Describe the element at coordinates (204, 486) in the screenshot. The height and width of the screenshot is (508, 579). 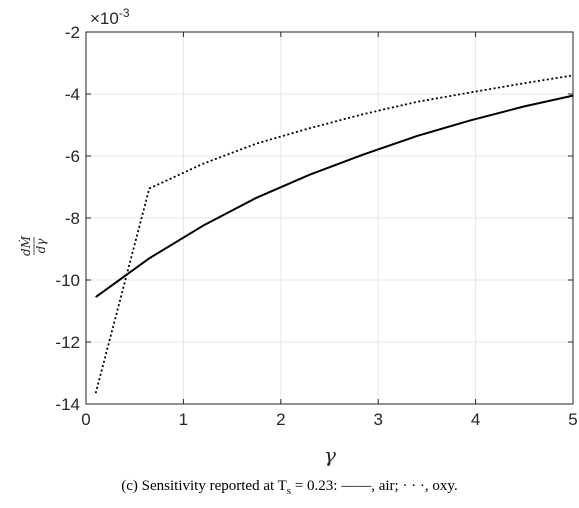
I see `caption-prefix: (c) Sensitivity reported at T` at that location.